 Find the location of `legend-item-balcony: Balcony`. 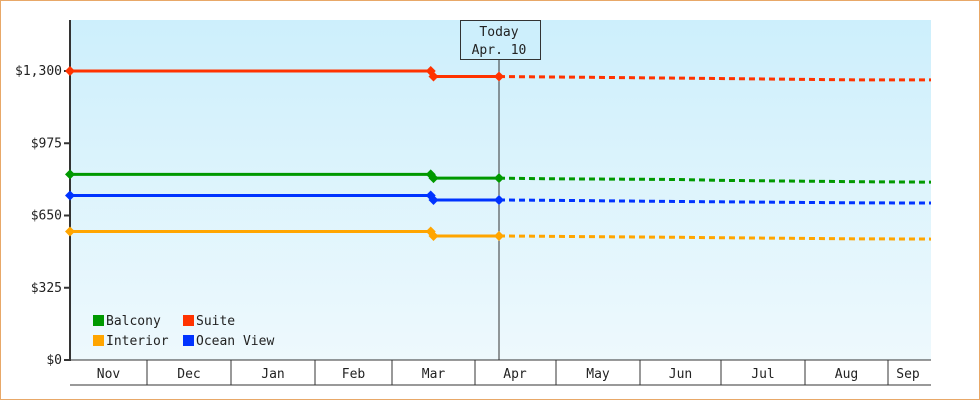

legend-item-balcony: Balcony is located at coordinates (127, 321).